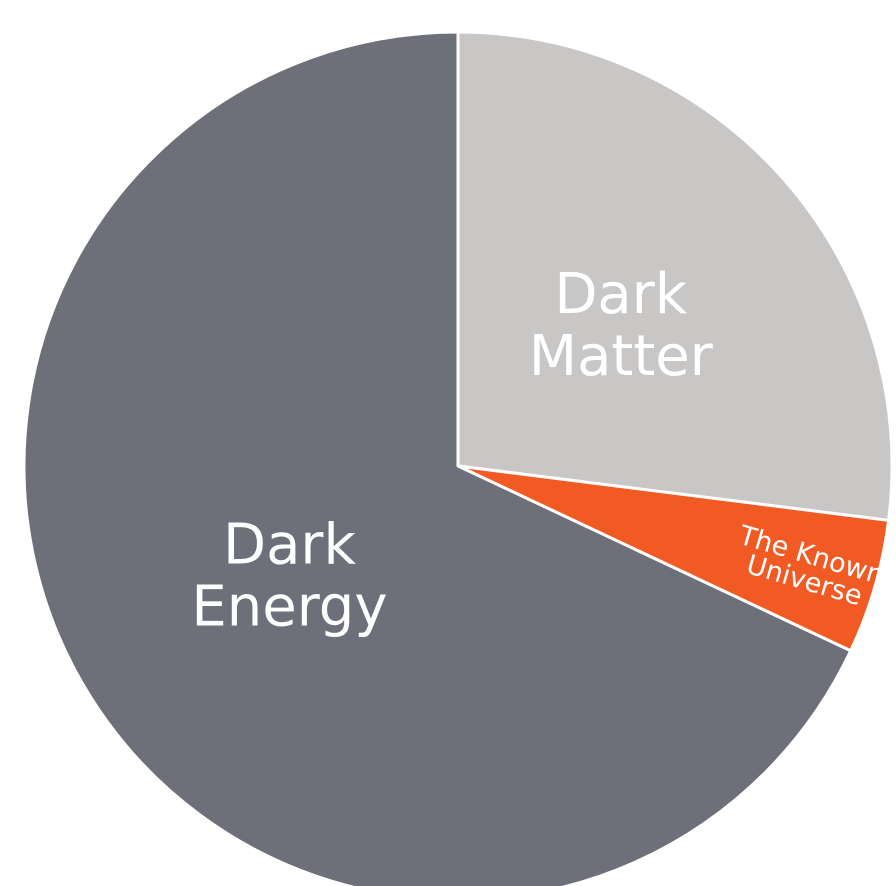 The height and width of the screenshot is (886, 896). I want to click on label-dark-energy: Dark Energy, so click(289, 576).